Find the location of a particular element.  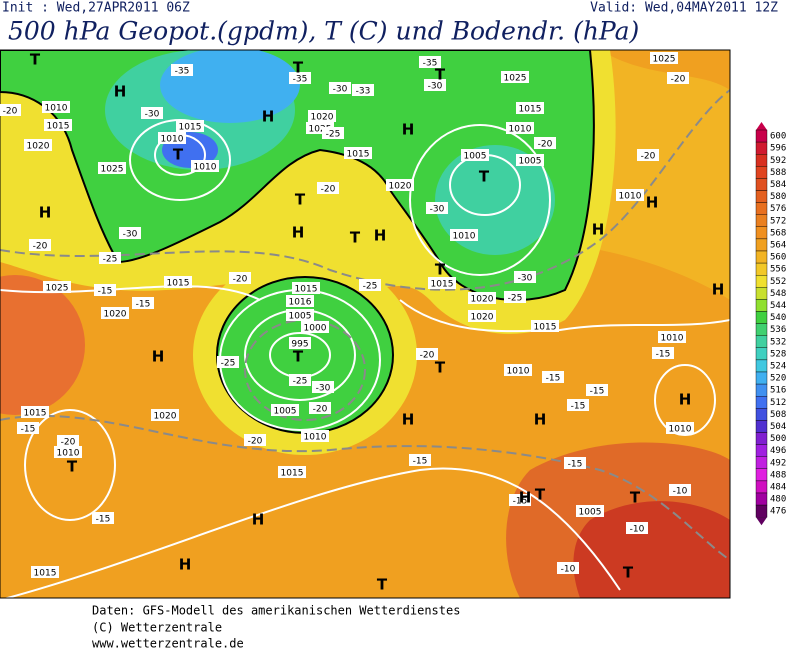

isotherm-label: -35 is located at coordinates (300, 80).